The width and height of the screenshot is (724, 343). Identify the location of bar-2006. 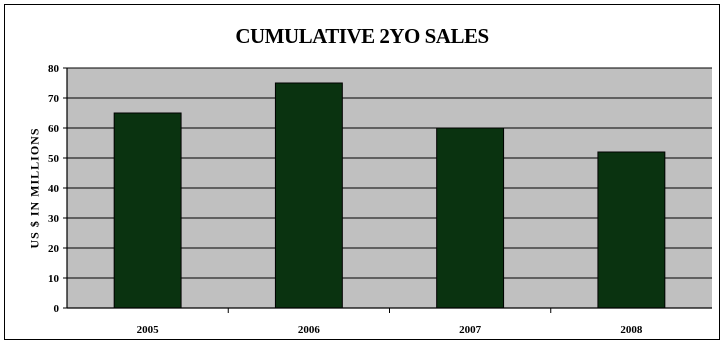
(308, 195).